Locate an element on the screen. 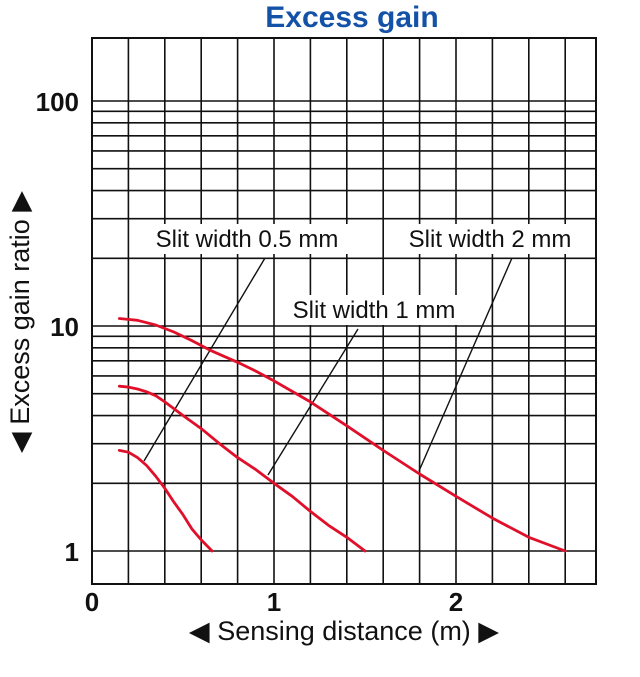 This screenshot has width=640, height=677. x-tick-label: 2 is located at coordinates (456, 602).